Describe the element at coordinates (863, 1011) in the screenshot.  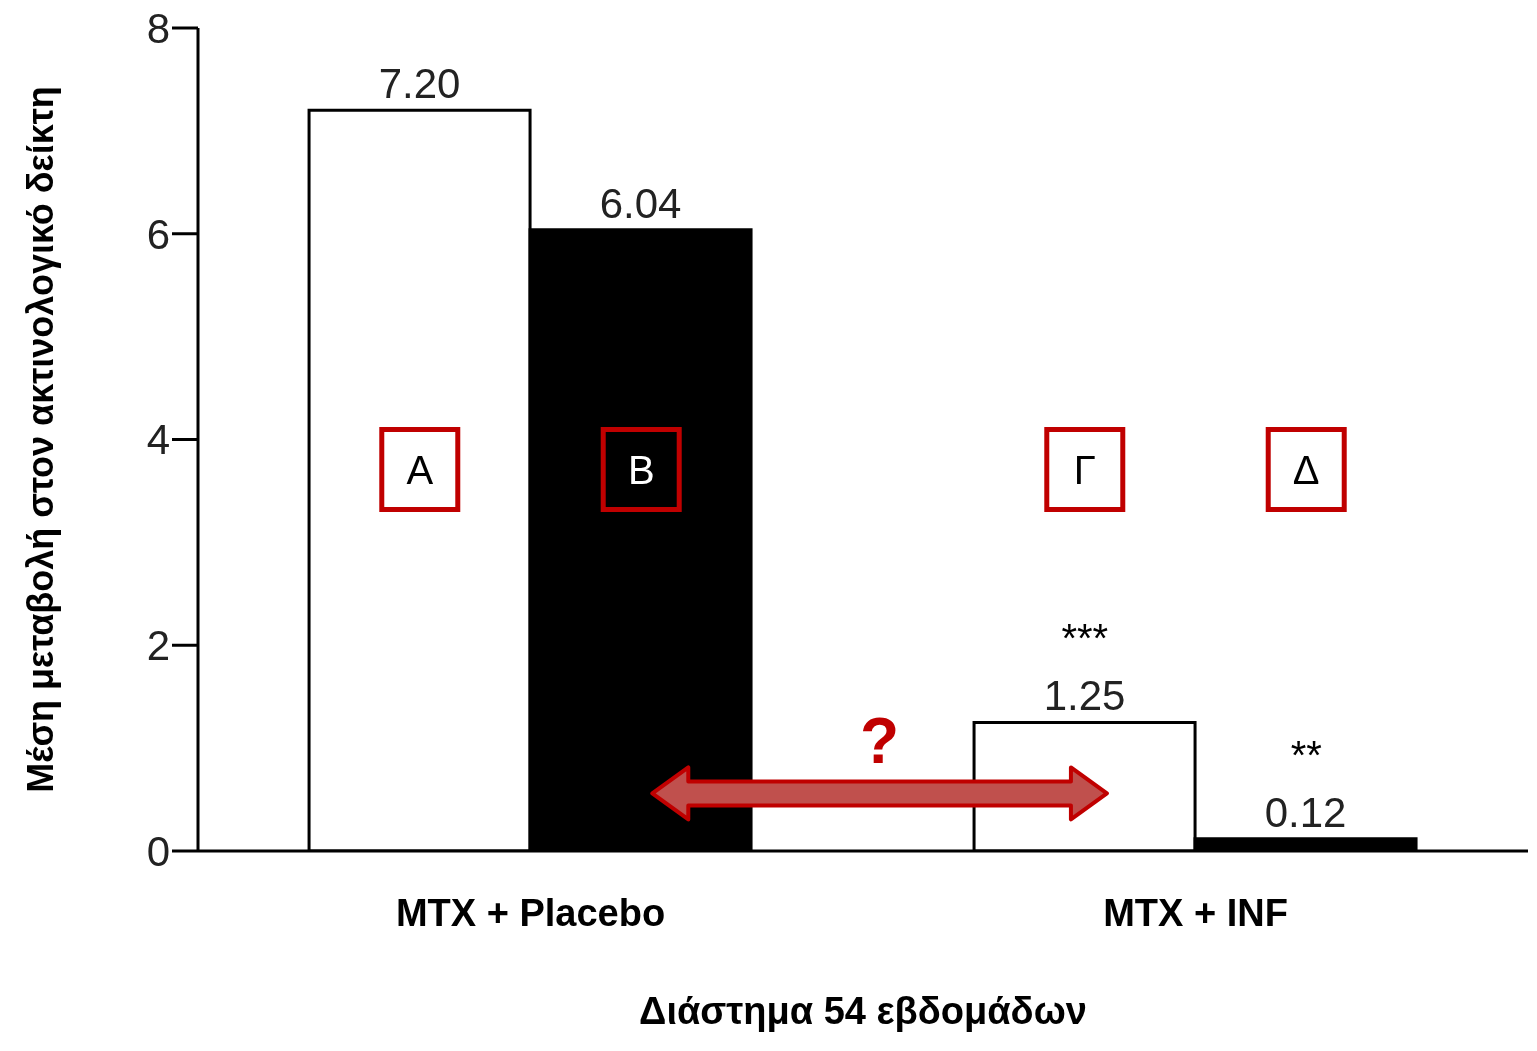
I see `x-axis-title: Διάστημα 54 εβδομάδων` at that location.